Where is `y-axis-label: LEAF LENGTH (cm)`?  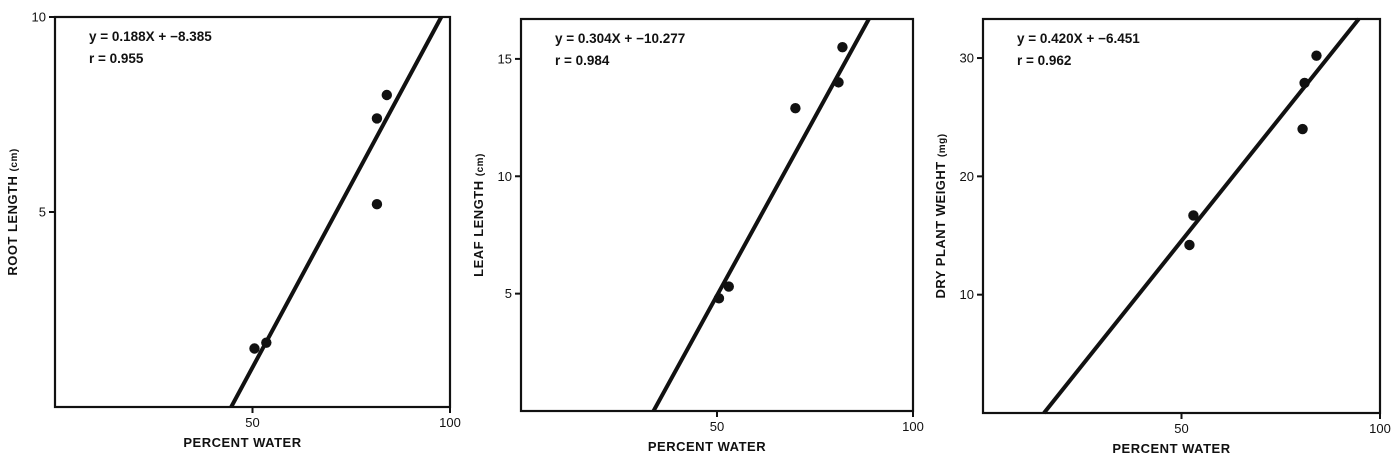 y-axis-label: LEAF LENGTH (cm) is located at coordinates (478, 215).